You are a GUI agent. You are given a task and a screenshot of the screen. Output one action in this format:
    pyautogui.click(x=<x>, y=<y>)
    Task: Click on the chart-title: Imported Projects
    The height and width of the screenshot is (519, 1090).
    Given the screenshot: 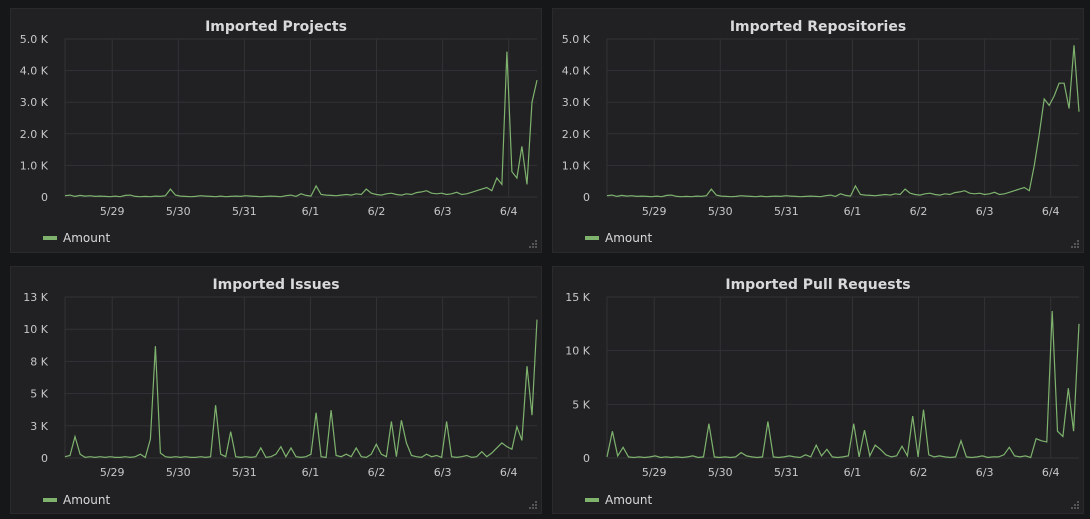 What is the action you would take?
    pyautogui.click(x=276, y=27)
    